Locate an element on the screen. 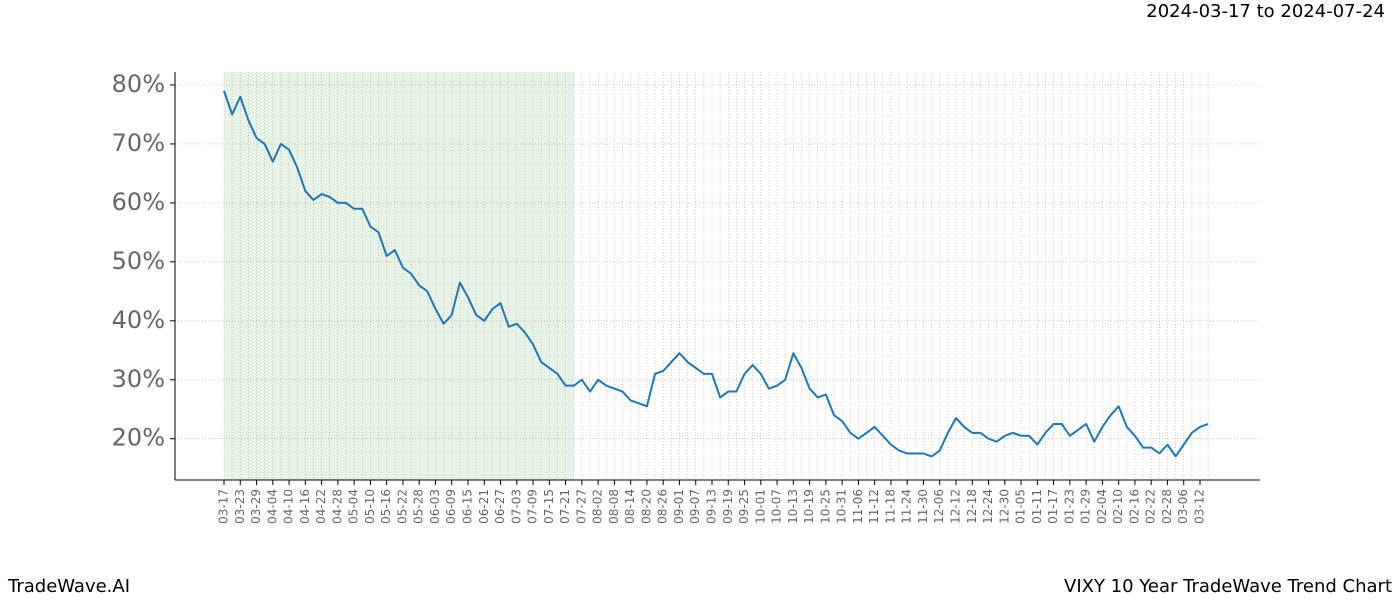 Image resolution: width=1400 pixels, height=600 pixels. x-tick-label: 08-08 is located at coordinates (614, 506).